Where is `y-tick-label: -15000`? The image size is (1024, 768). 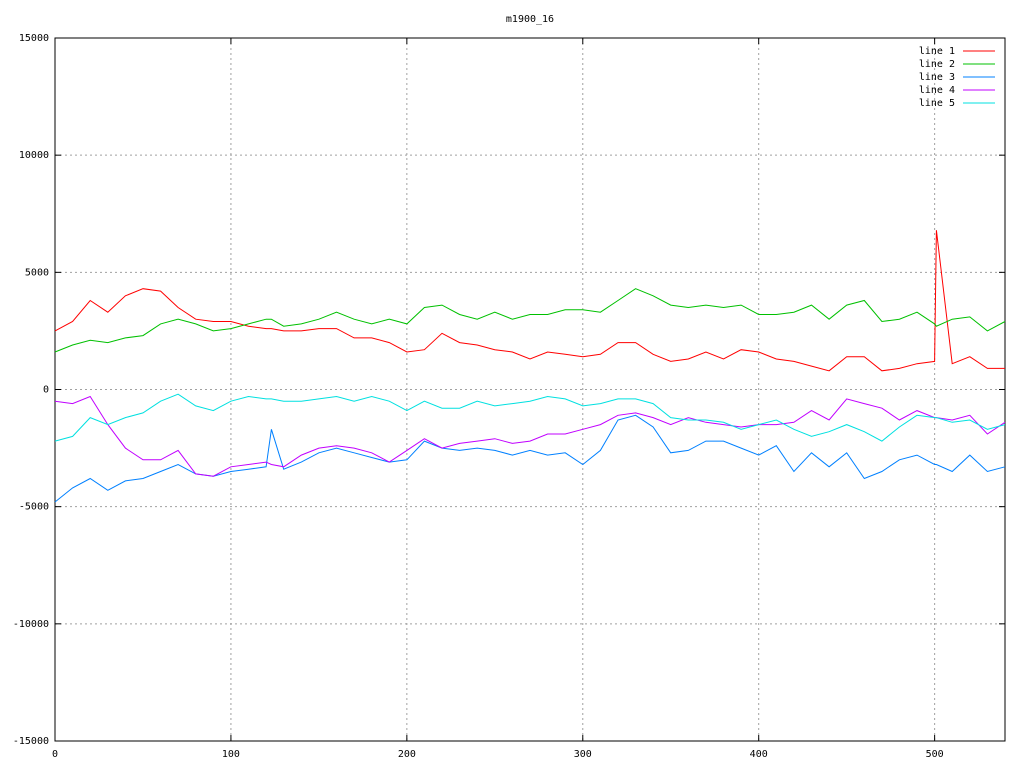 y-tick-label: -15000 is located at coordinates (31, 741).